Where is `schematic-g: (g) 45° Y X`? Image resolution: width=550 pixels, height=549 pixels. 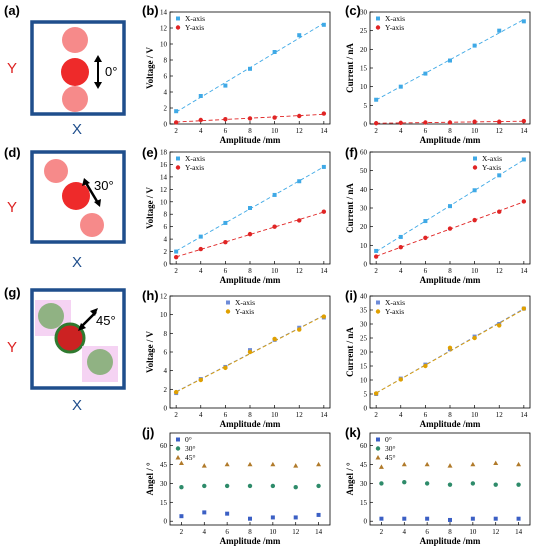
schematic-g: (g) 45° Y X is located at coordinates (65, 349).